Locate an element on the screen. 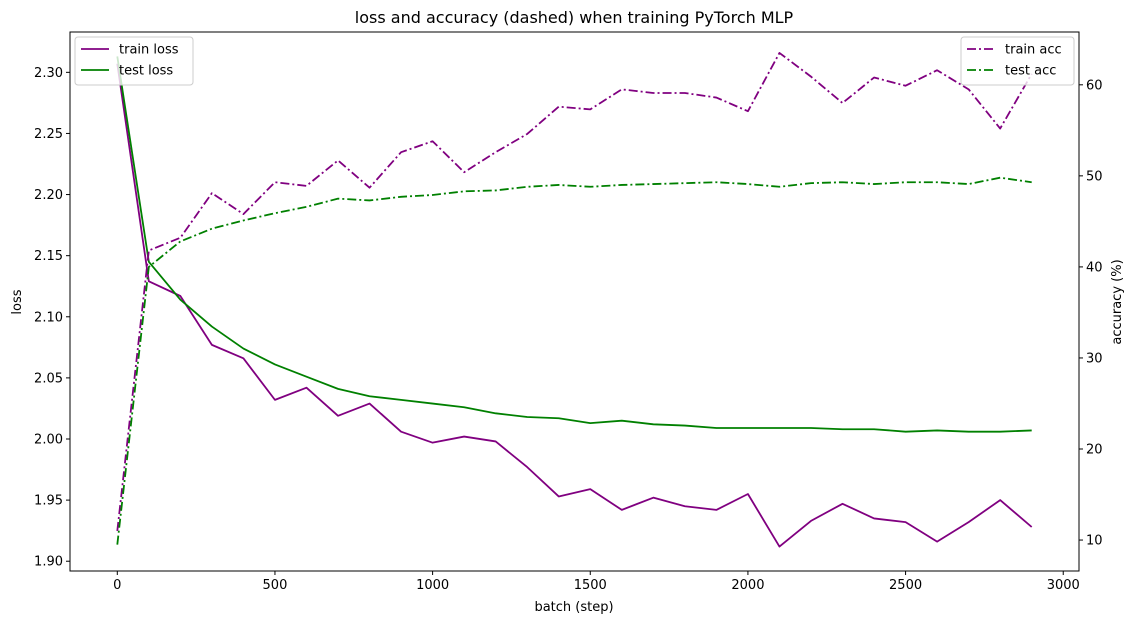  y-tick-label: 1.90 is located at coordinates (48, 562).